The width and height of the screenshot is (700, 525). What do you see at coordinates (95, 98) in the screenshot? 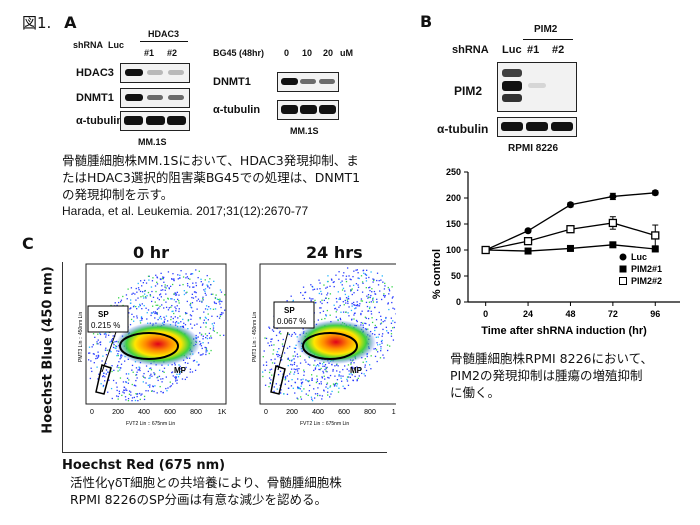
I see `row-dnmt1: DNMT1` at bounding box center [95, 98].